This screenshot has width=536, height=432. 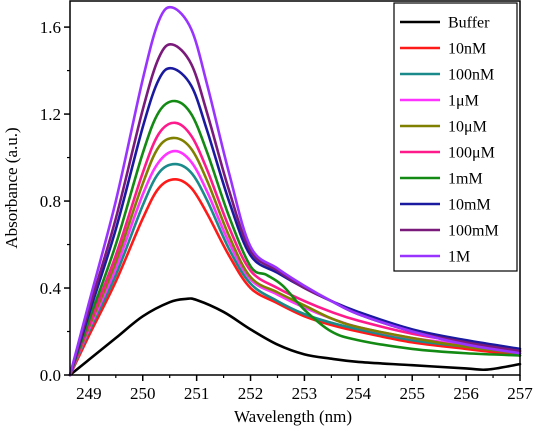 I want to click on y-tick-label: 0.8, so click(x=50, y=201).